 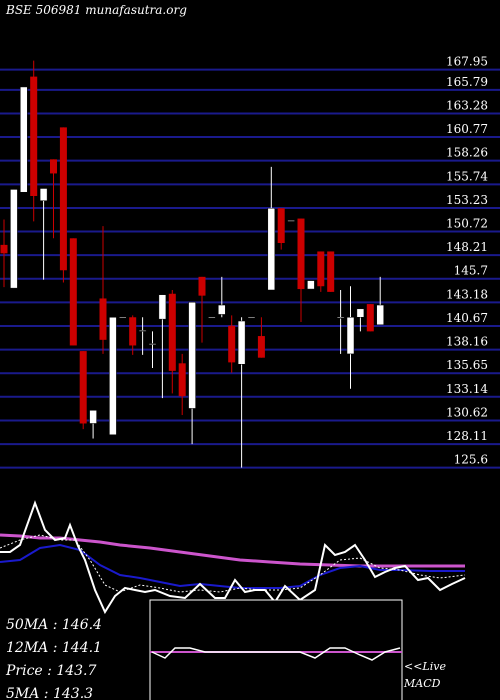 I want to click on y-tick-label: 150.72, so click(x=467, y=224).